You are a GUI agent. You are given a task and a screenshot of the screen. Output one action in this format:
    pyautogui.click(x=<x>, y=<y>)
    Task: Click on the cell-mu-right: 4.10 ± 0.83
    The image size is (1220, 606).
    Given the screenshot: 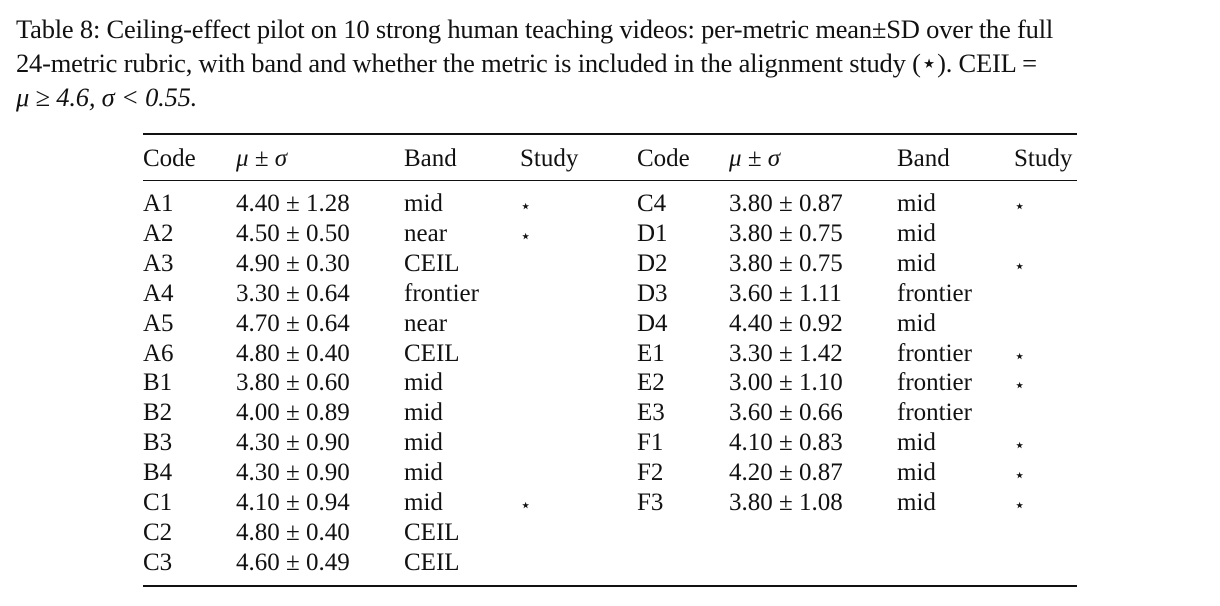 What is the action you would take?
    pyautogui.click(x=786, y=443)
    